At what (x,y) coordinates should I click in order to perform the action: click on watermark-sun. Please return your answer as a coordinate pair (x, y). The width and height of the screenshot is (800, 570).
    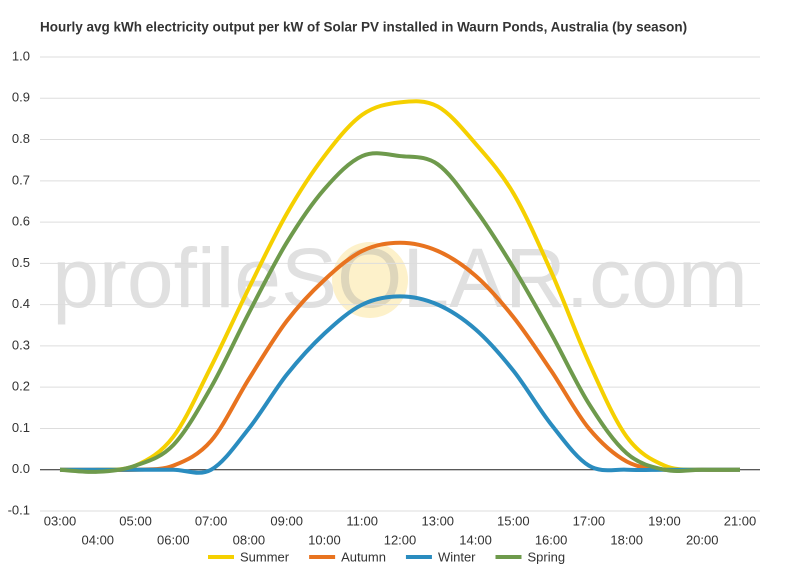
    Looking at the image, I should click on (370, 280).